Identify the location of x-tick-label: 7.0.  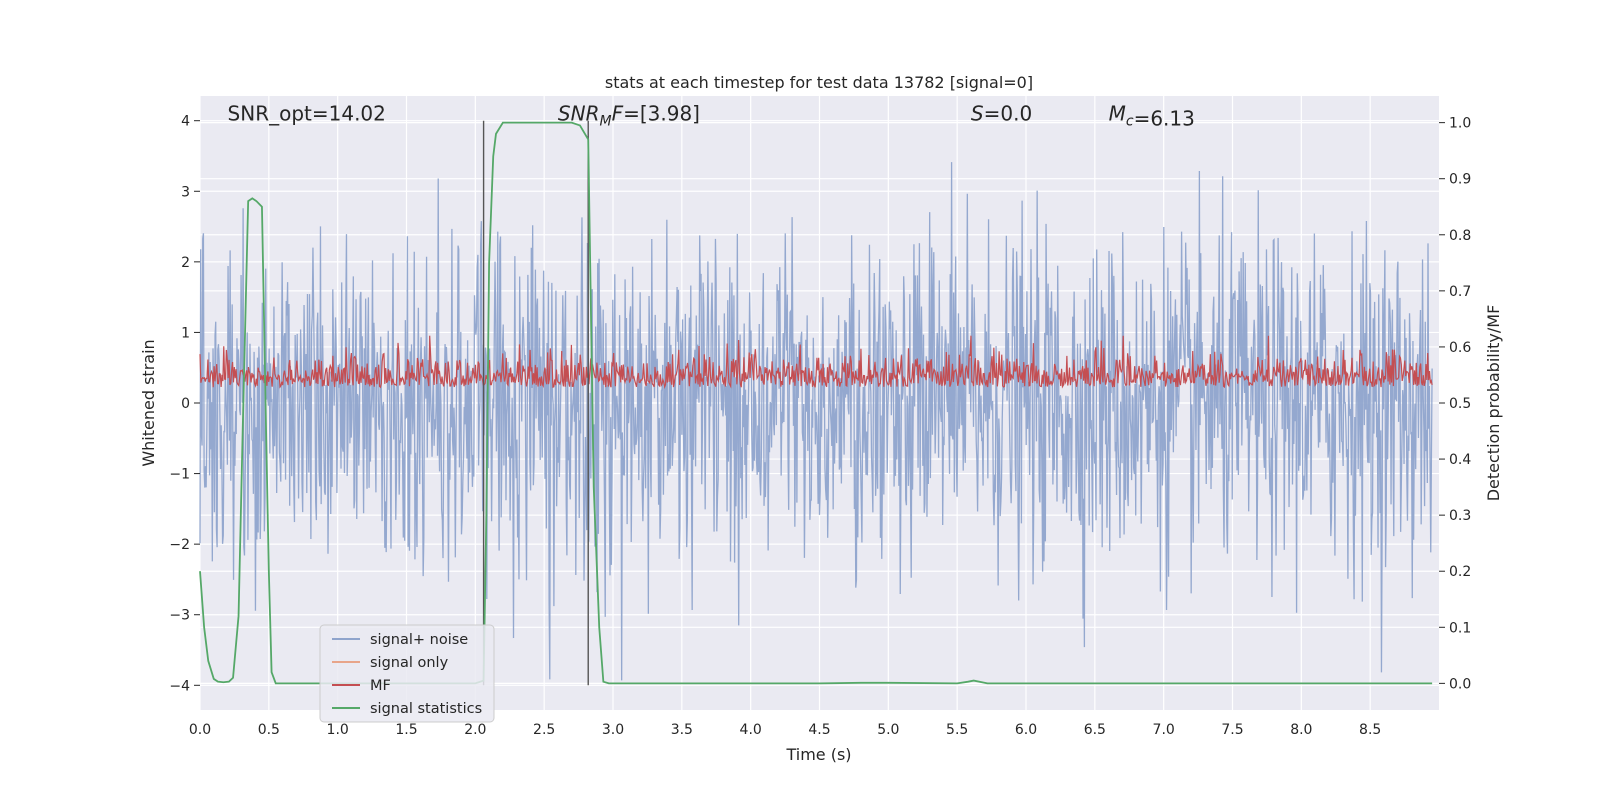
(1164, 730).